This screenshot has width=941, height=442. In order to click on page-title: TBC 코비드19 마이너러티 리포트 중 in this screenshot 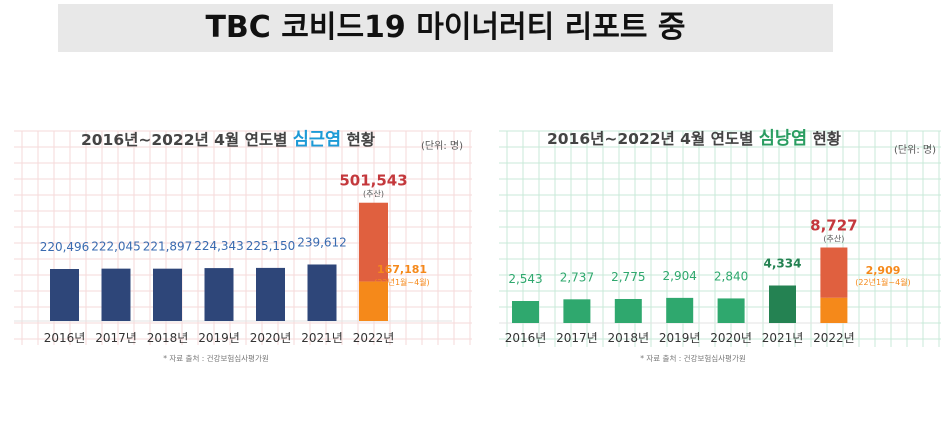, I will do `click(445, 27)`.